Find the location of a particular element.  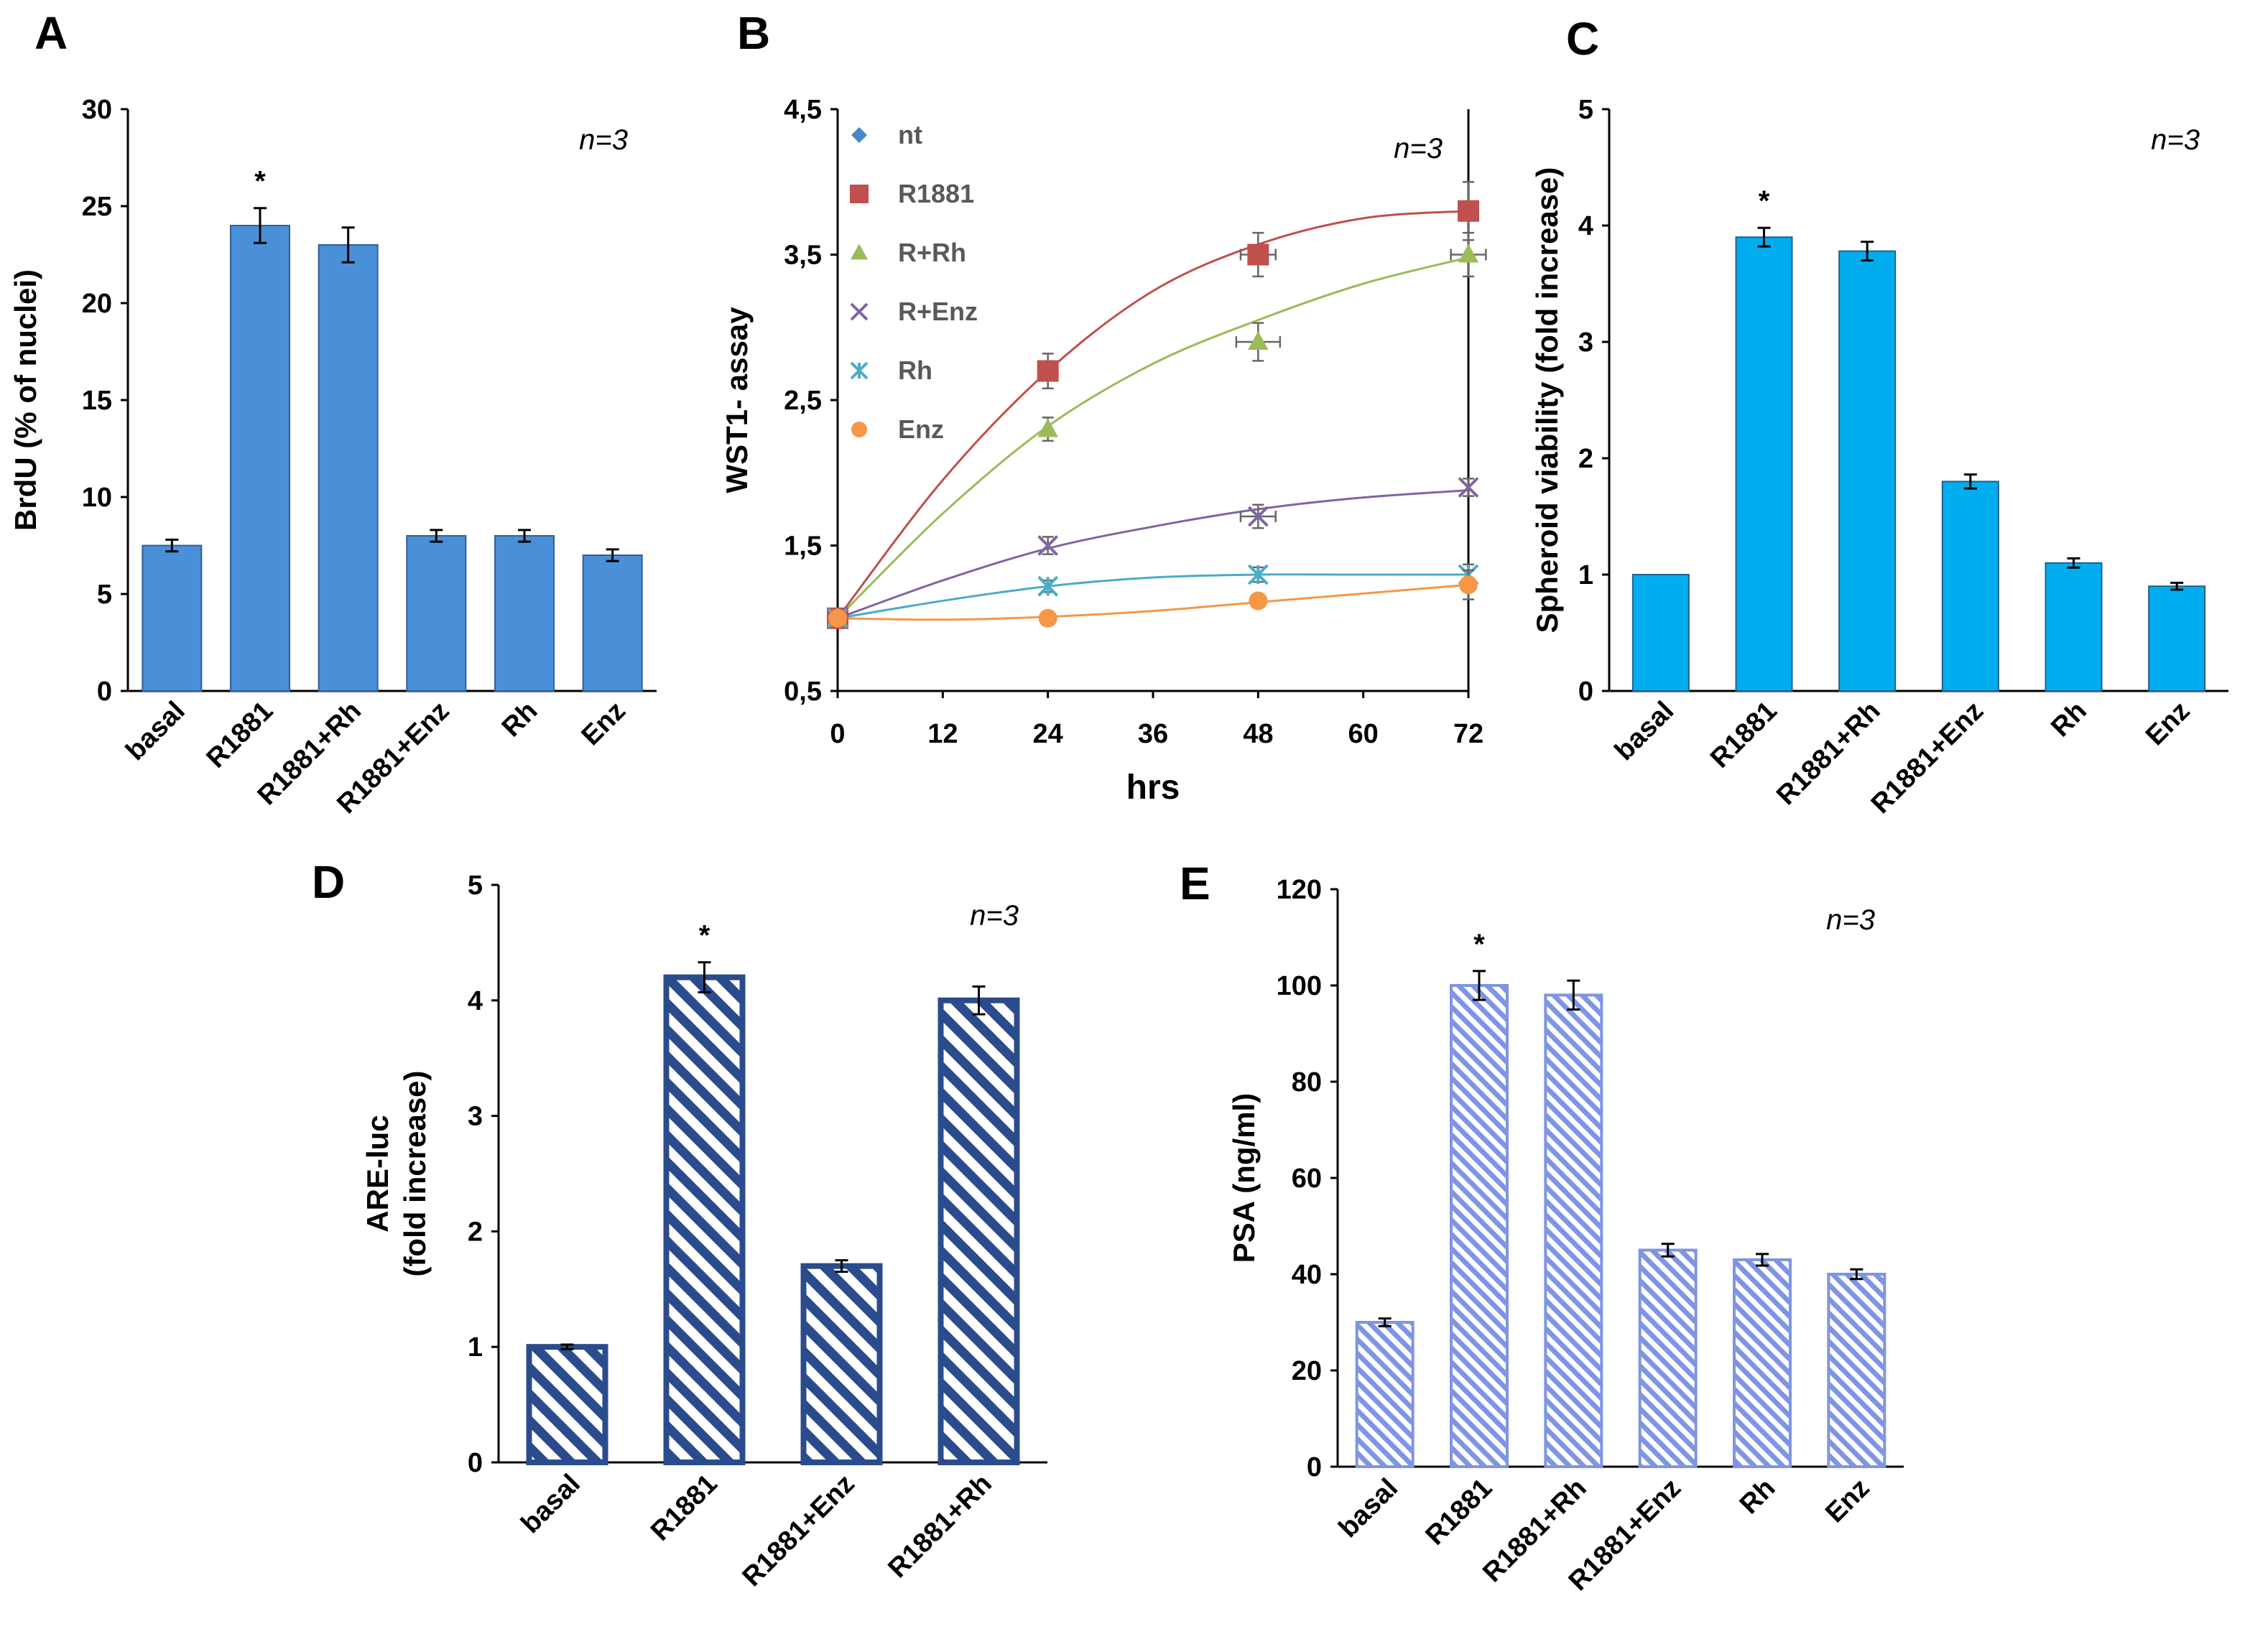

y-tick-label: 40 is located at coordinates (1307, 1275).